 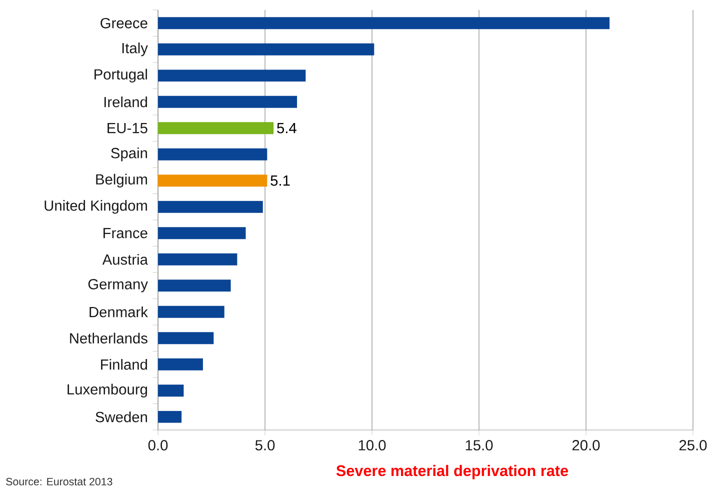 What do you see at coordinates (119, 312) in the screenshot?
I see `y-tick-label: Denmark` at bounding box center [119, 312].